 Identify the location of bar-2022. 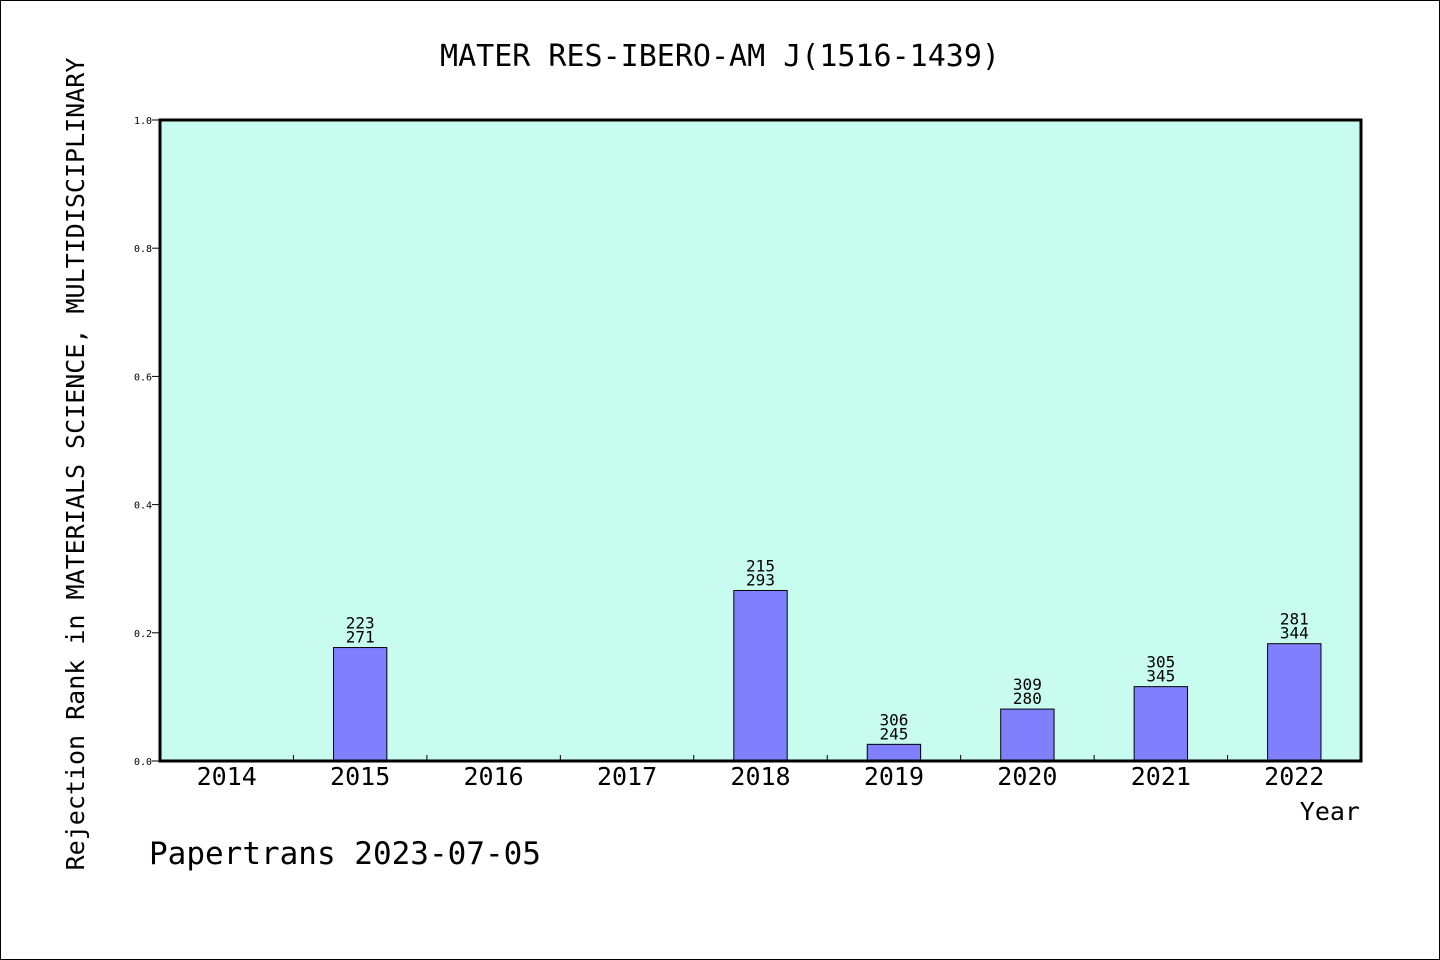
(1294, 702).